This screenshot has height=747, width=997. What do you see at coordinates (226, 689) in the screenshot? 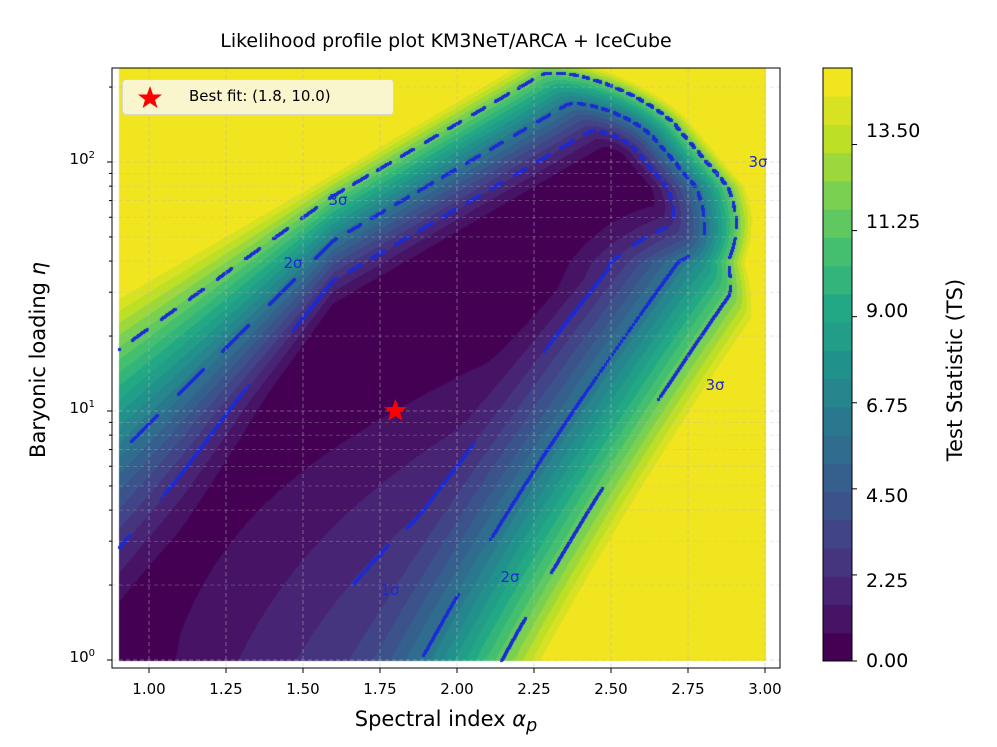
I see `x-tick-label: 1.25` at bounding box center [226, 689].